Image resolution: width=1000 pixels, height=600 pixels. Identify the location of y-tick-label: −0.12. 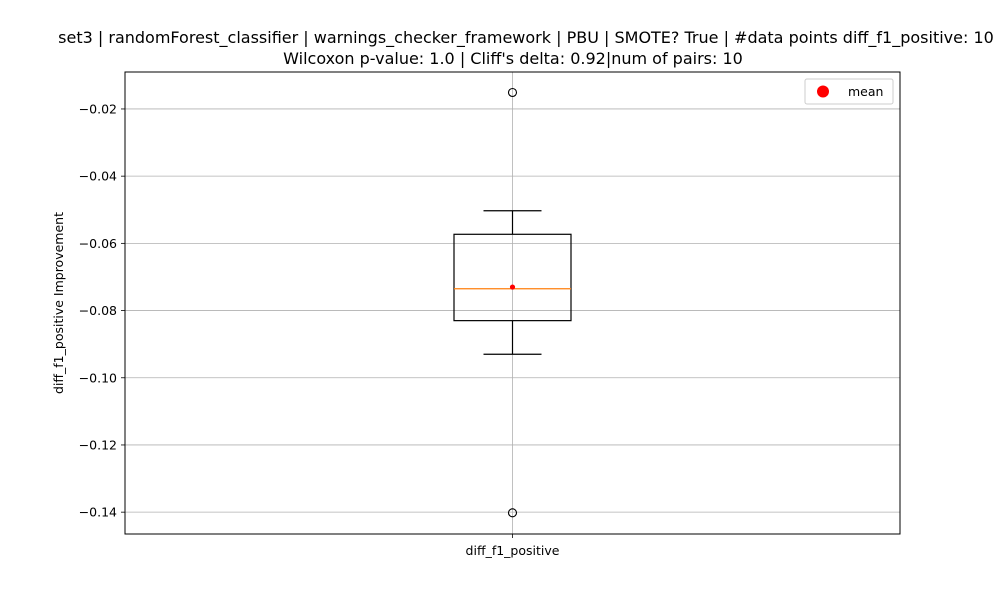
(98, 444).